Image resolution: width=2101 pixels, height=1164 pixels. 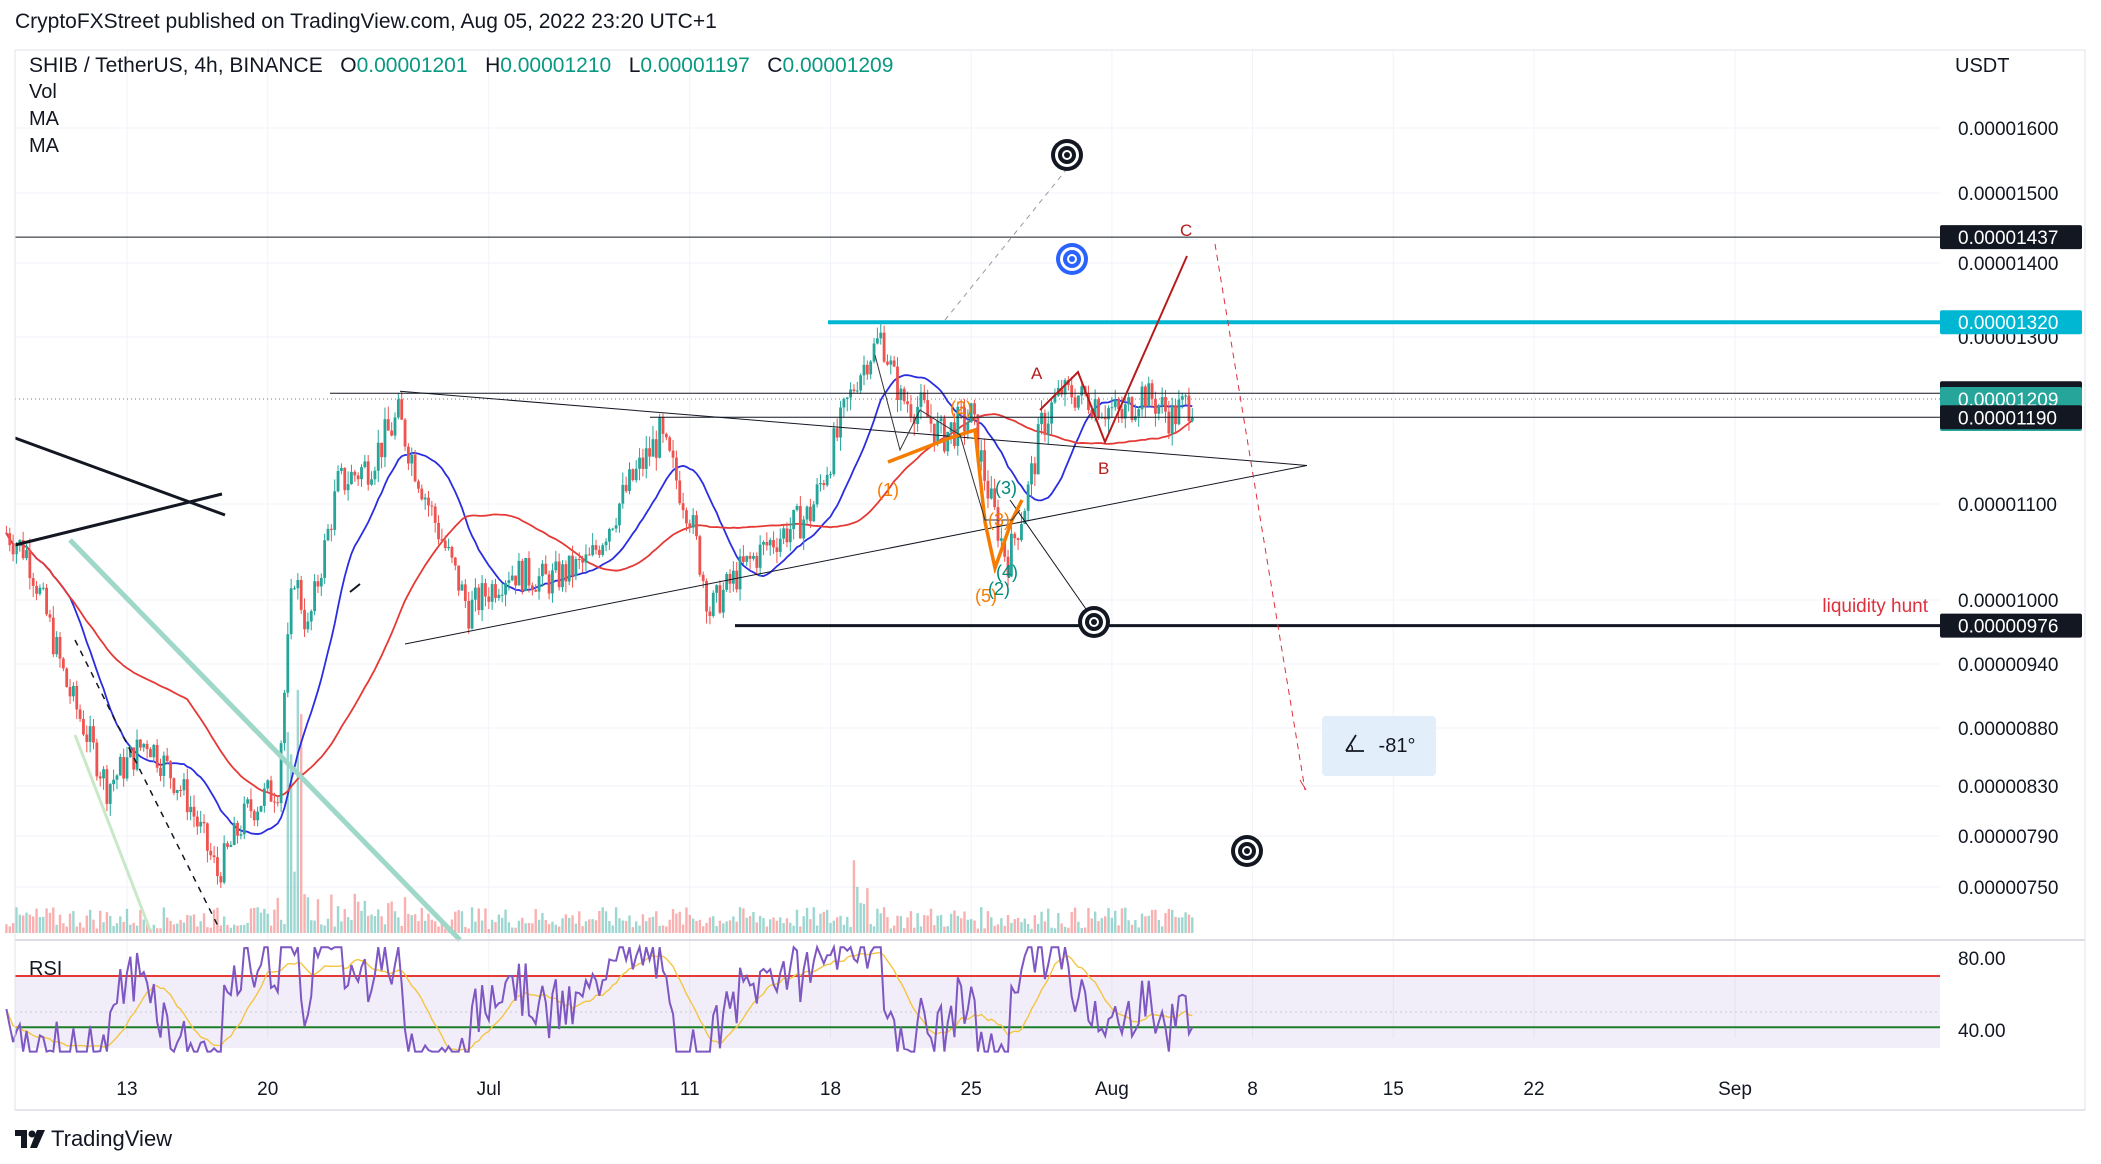 What do you see at coordinates (2011, 322) in the screenshot?
I see `price-badge-bg` at bounding box center [2011, 322].